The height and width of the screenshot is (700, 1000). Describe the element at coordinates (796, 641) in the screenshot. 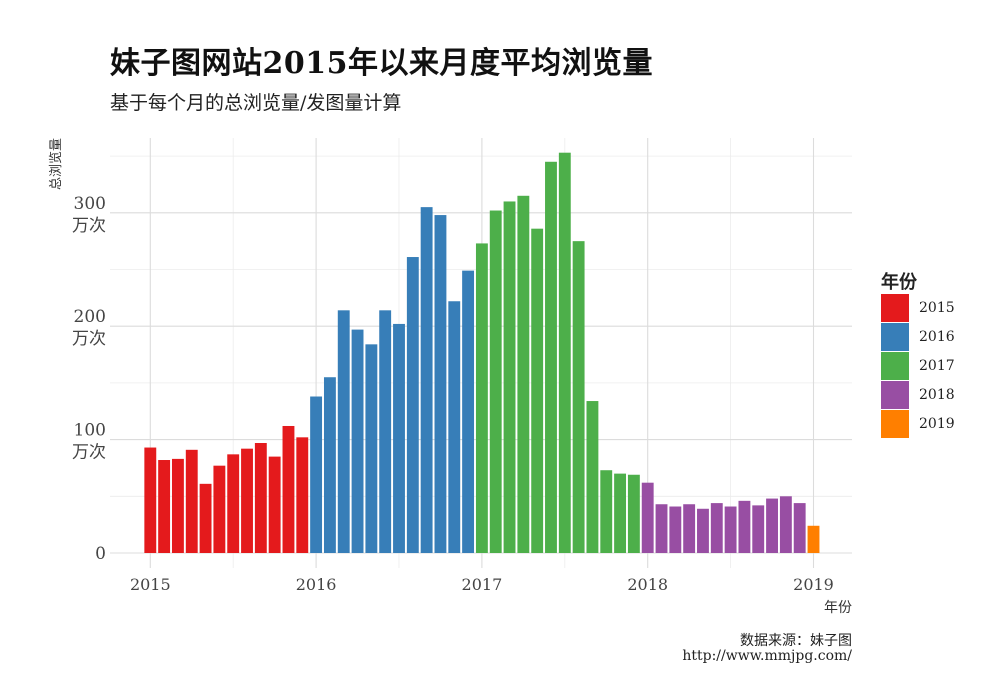

I see `caption-source: 数据来源：妹子图` at that location.